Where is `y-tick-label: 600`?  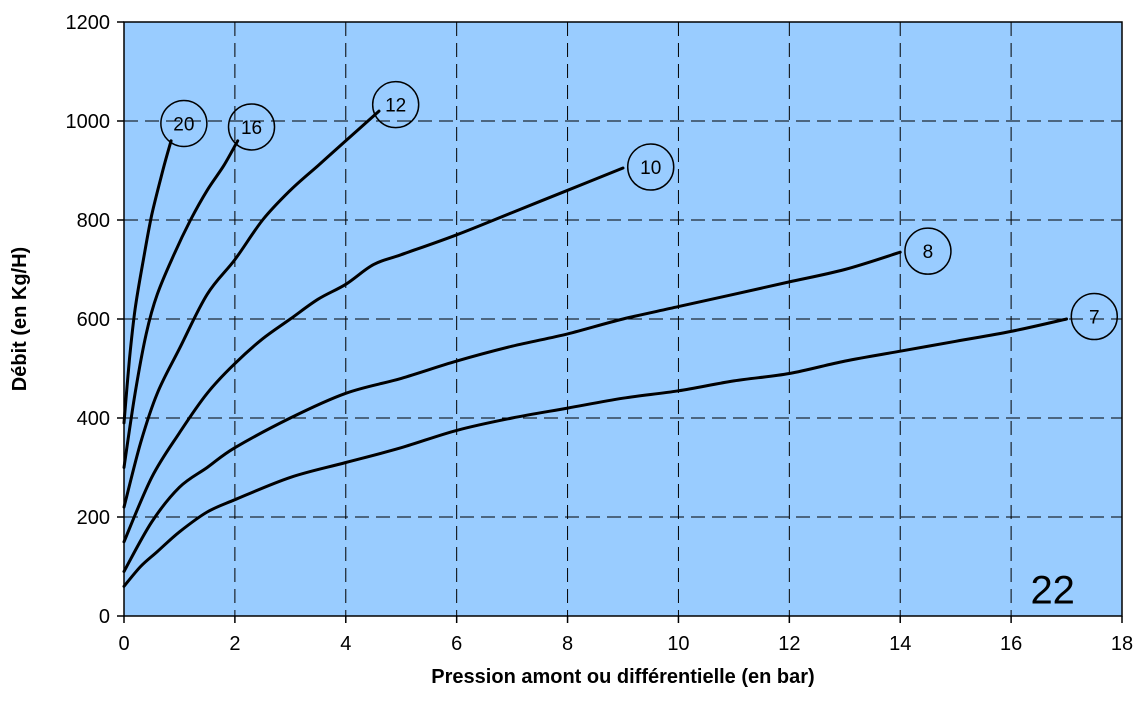
y-tick-label: 600 is located at coordinates (93, 320).